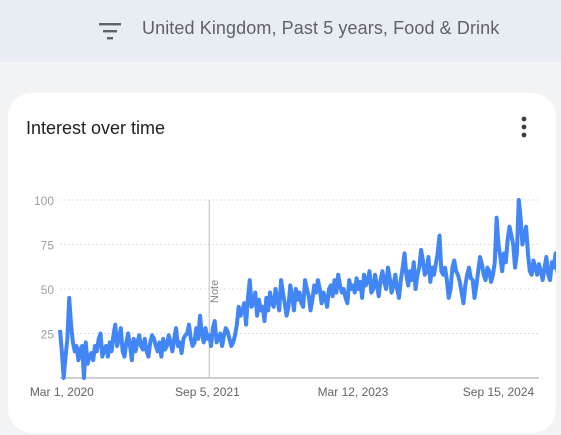 This screenshot has width=561, height=435. Describe the element at coordinates (110, 31) in the screenshot. I see `filter-icon` at that location.